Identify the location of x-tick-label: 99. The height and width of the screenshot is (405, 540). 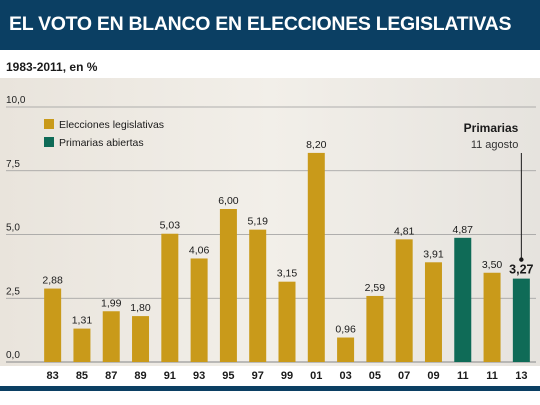
(287, 376).